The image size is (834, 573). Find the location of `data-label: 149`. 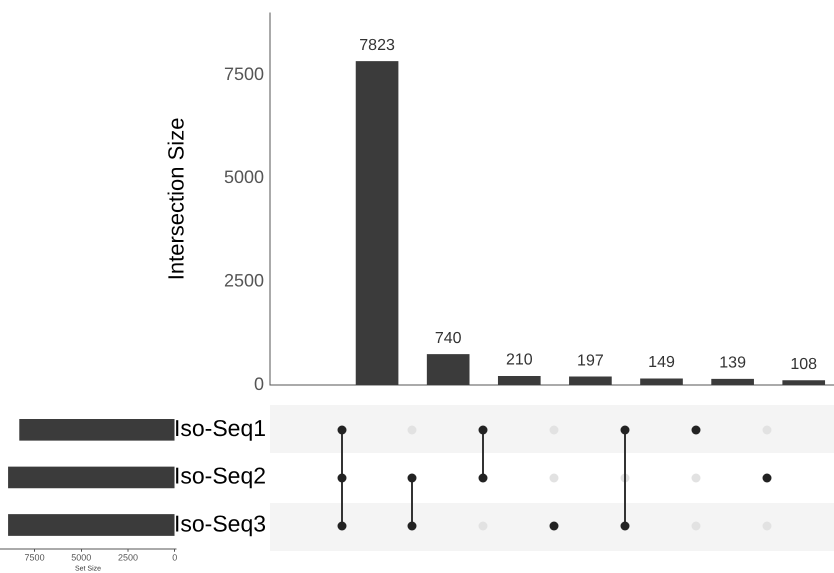

data-label: 149 is located at coordinates (661, 363).